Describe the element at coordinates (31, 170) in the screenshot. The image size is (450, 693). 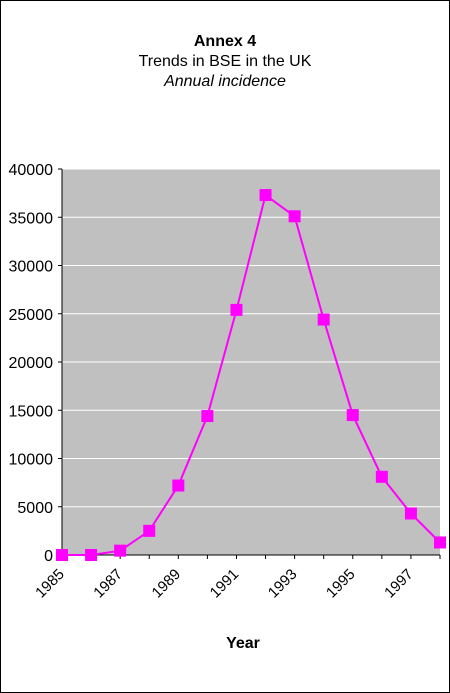
I see `y-tick-label: 40000` at that location.